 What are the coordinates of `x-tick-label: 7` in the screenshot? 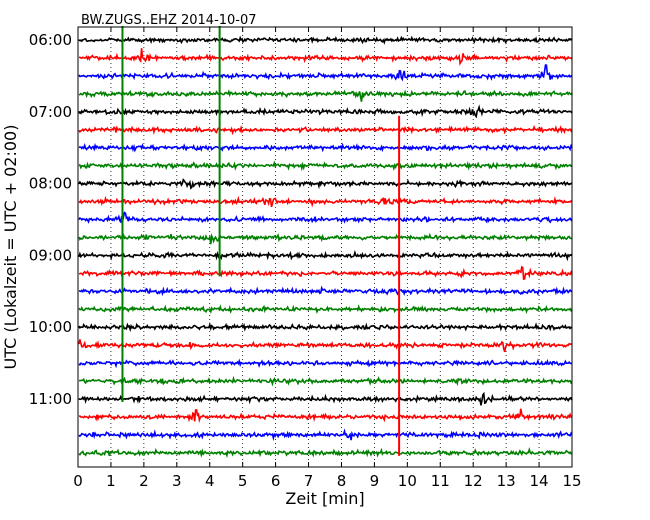 It's located at (309, 481).